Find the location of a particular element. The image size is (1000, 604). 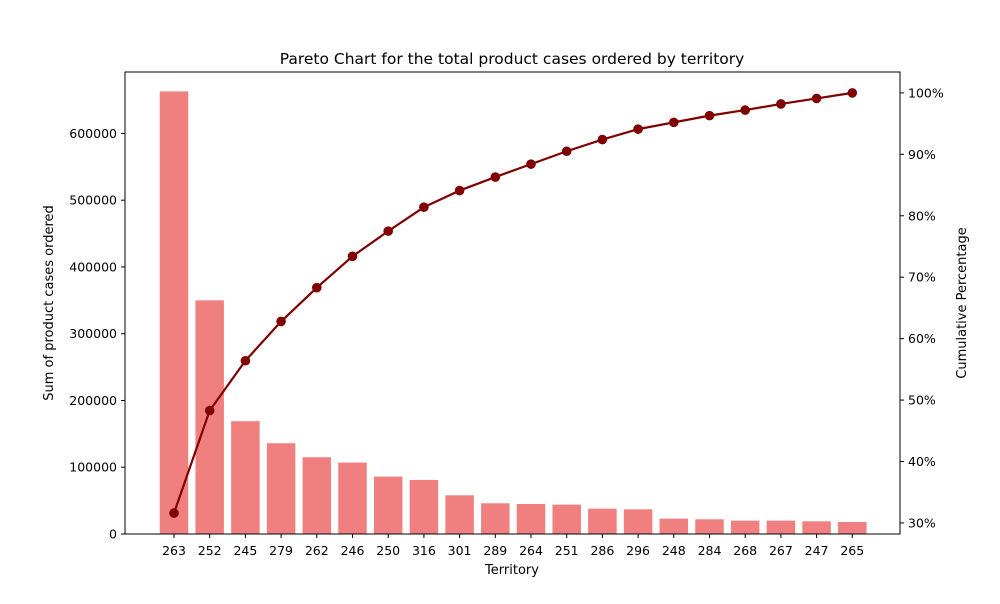

y-tick-label: 300000 is located at coordinates (93, 333).